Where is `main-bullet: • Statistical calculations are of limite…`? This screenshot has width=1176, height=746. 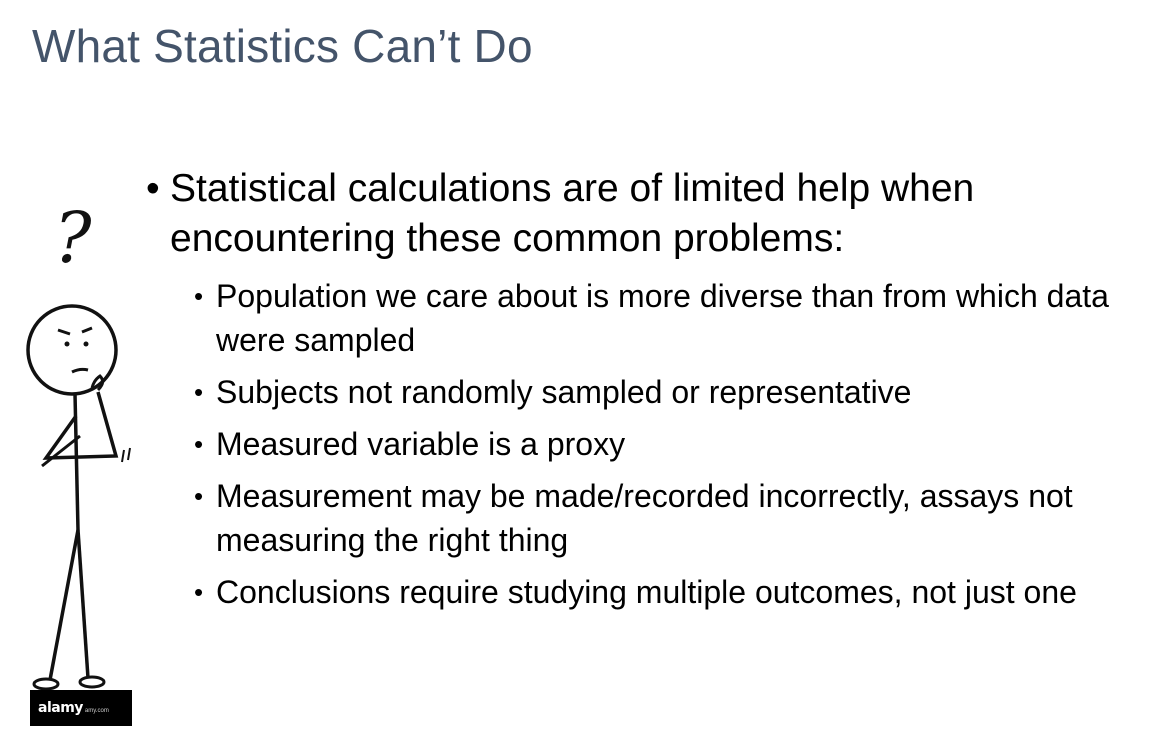
main-bullet: • Statistical calculations are of limite… is located at coordinates (651, 214).